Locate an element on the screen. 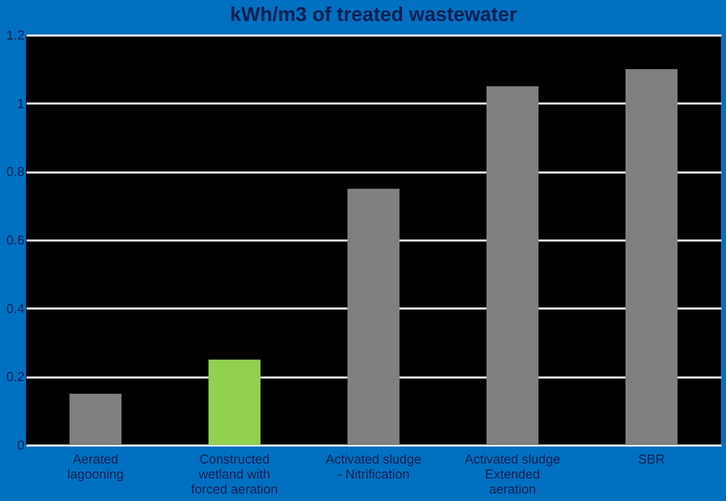 This screenshot has width=726, height=501. y-tick-label: 0 is located at coordinates (20, 445).